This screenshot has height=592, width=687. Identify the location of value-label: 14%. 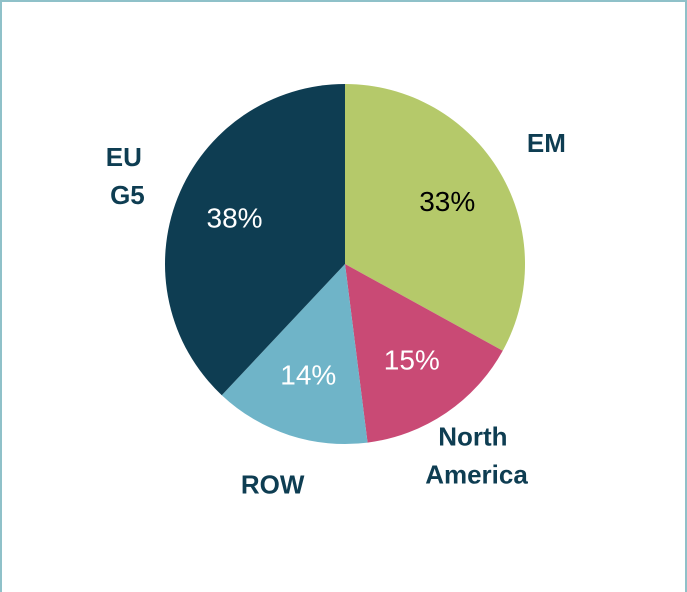
(308, 374).